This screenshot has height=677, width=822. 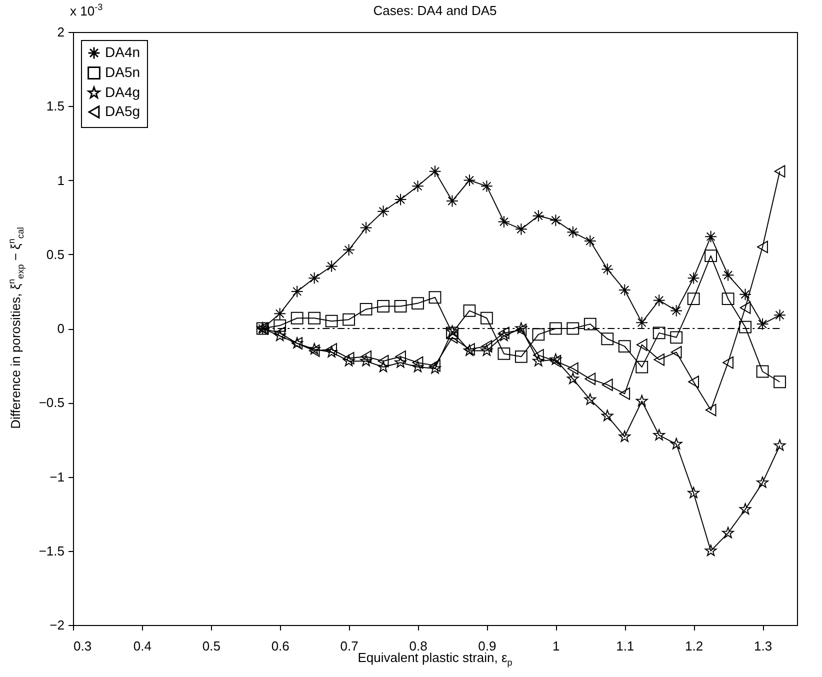 What do you see at coordinates (694, 646) in the screenshot?
I see `x-tick-label: 1.2` at bounding box center [694, 646].